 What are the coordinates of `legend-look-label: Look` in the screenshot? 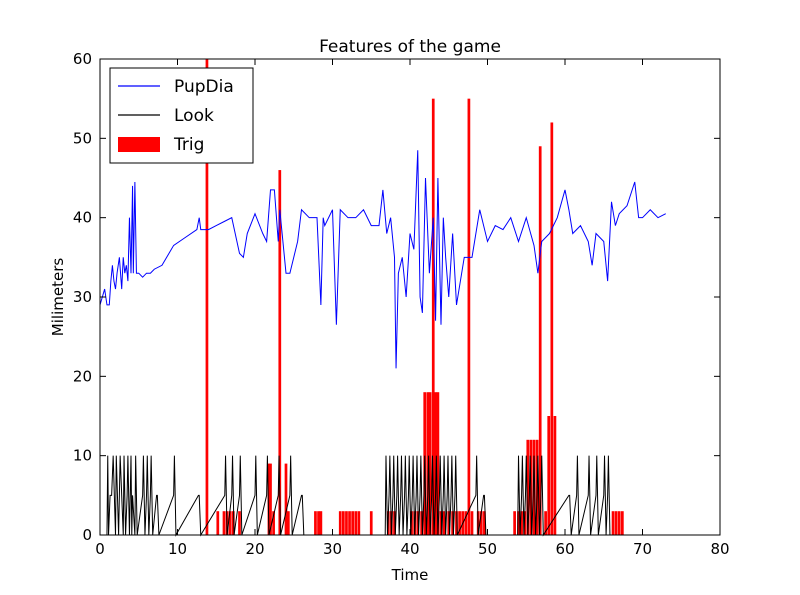 It's located at (194, 116).